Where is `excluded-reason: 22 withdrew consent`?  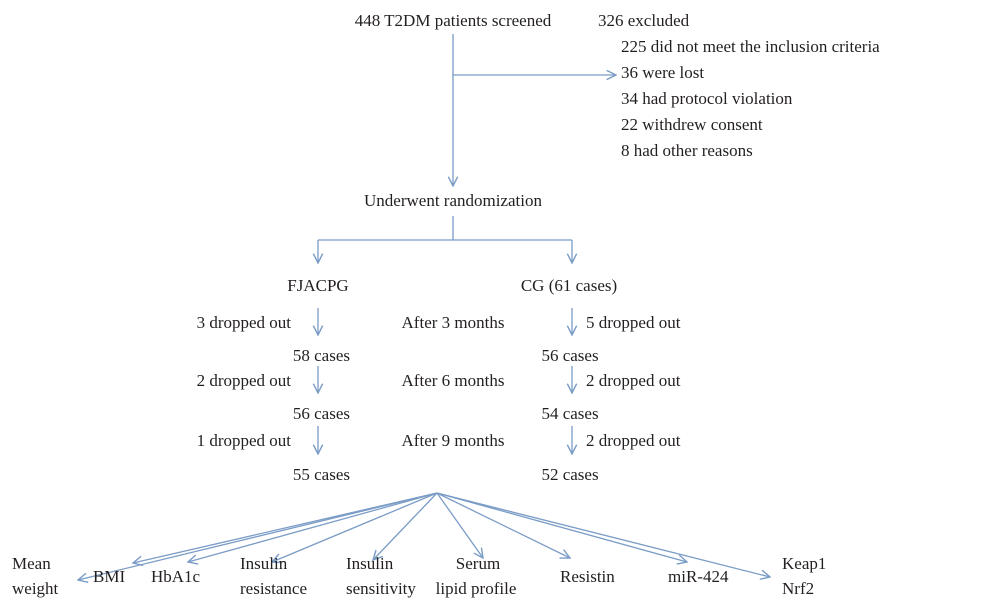
excluded-reason: 22 withdrew consent is located at coordinates (692, 124).